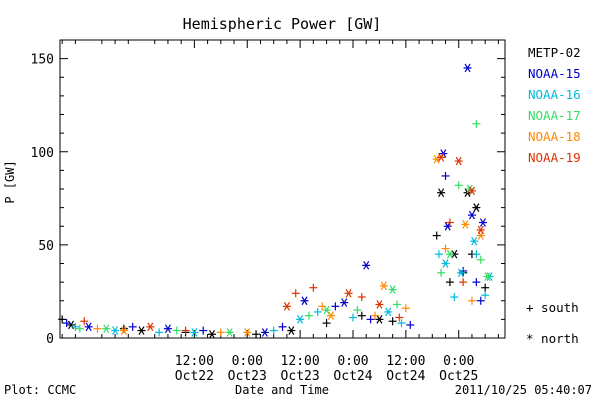 The width and height of the screenshot is (600, 400). What do you see at coordinates (282, 24) in the screenshot?
I see `chart-title: Hemispheric Power [GW]` at bounding box center [282, 24].